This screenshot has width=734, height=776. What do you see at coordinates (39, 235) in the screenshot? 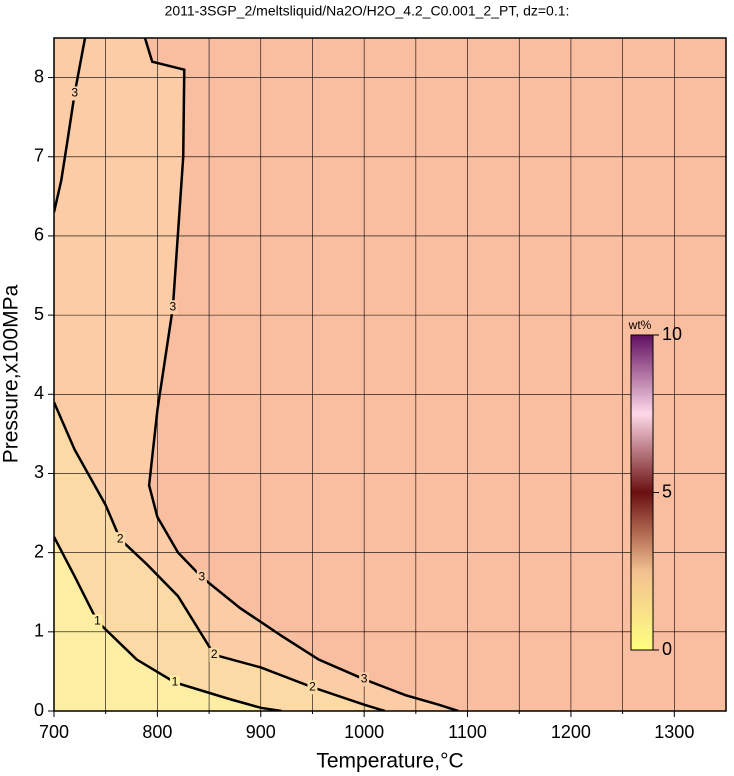
I see `y-tick-label: 6` at bounding box center [39, 235].